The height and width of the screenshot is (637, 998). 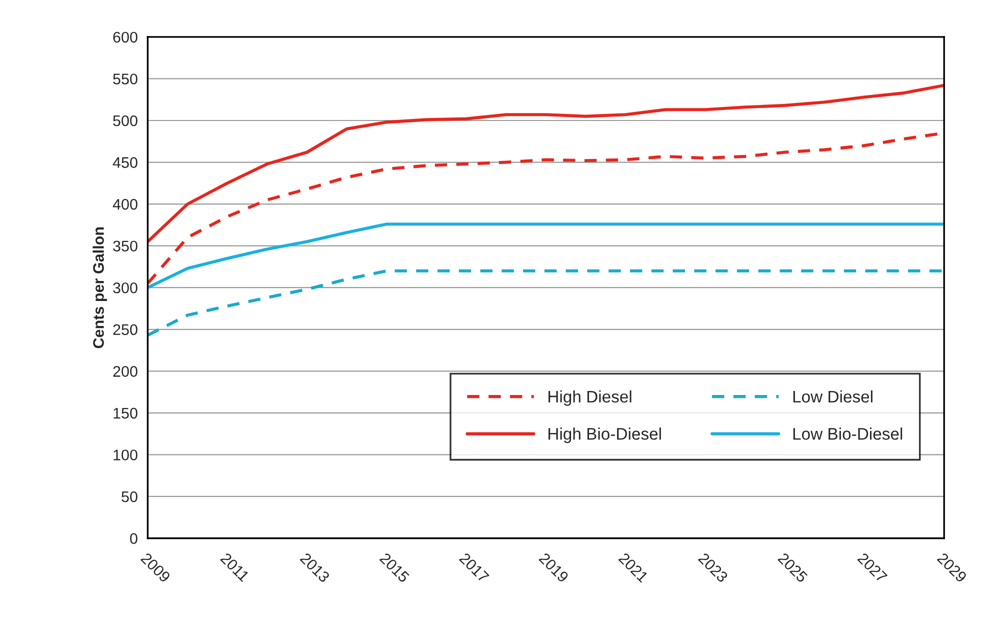 What do you see at coordinates (604, 436) in the screenshot?
I see `legend-label: High Bio-Diesel` at bounding box center [604, 436].